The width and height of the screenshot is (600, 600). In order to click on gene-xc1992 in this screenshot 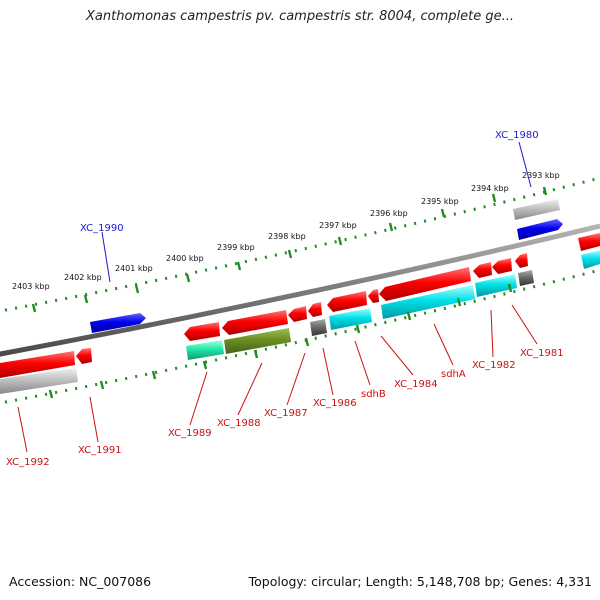, I will do `click(37, 364)`.